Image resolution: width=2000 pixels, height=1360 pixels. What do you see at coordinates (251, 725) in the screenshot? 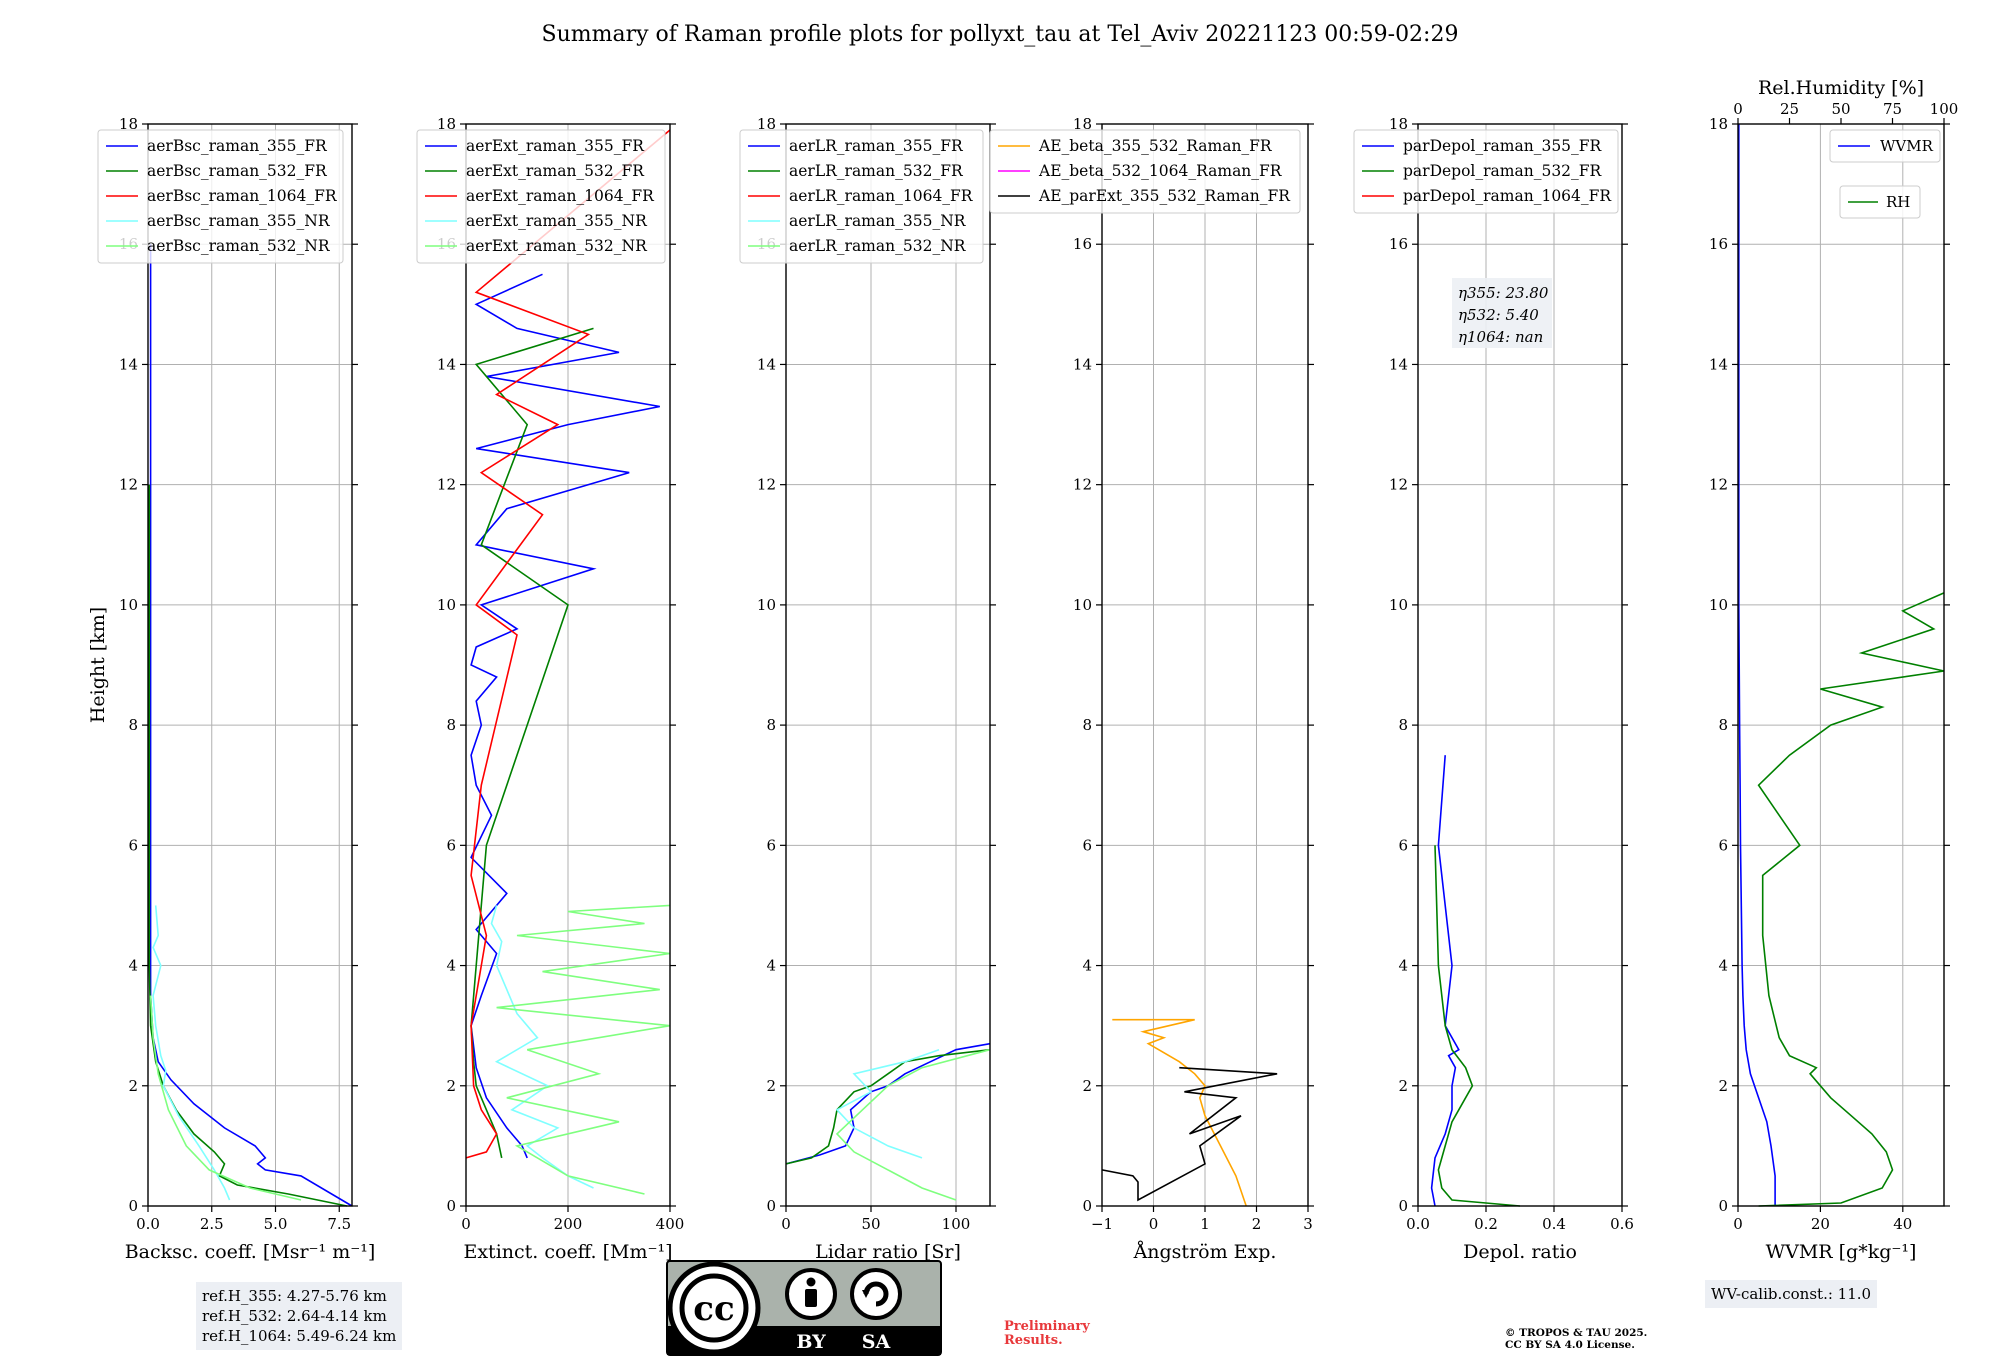
I see `series-line-aerBsc_raman_355_FR` at bounding box center [251, 725].